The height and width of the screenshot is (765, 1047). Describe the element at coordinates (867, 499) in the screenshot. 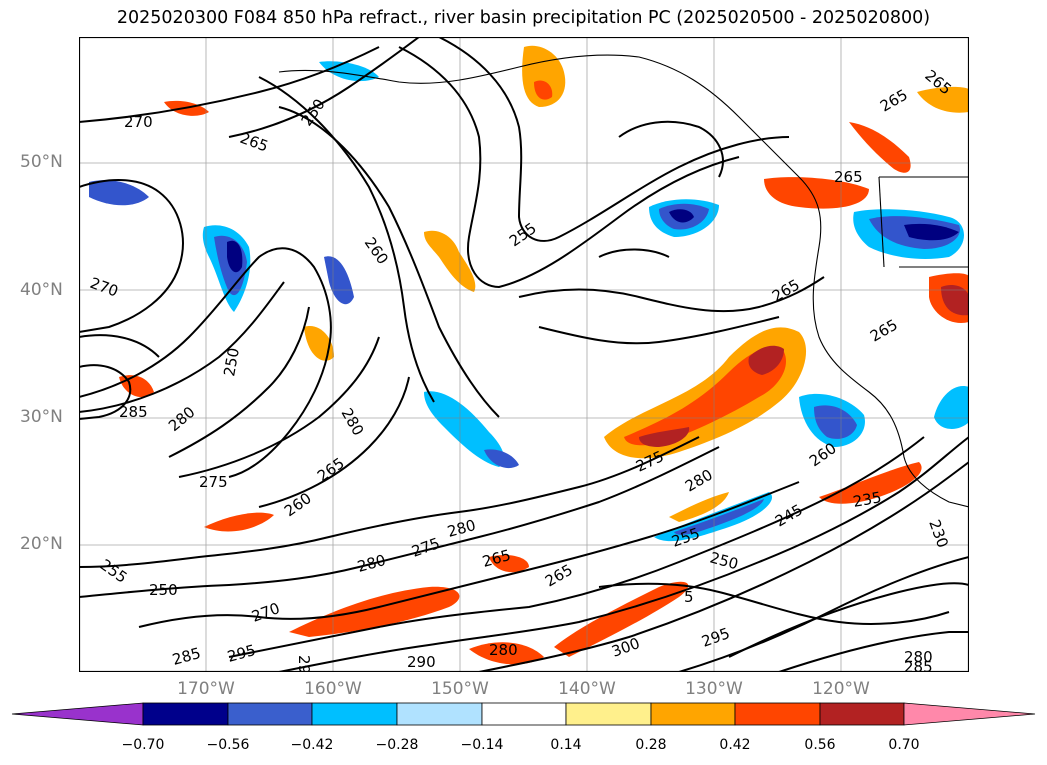

I see `contour-label: 235` at that location.